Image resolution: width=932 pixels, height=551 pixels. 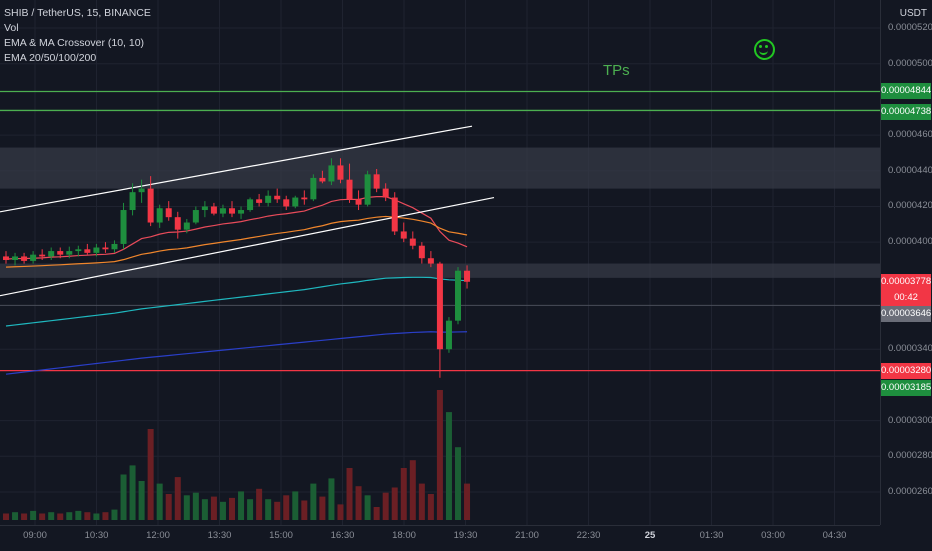 I want to click on low-price-tag: 0.00003185, so click(x=906, y=388).